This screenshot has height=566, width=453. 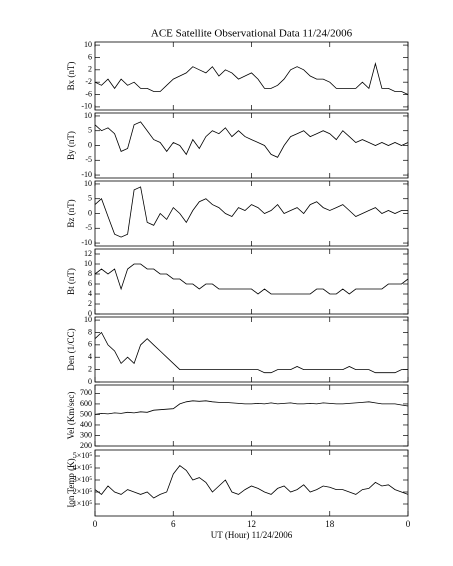 I want to click on y-axis-label: By (nT), so click(x=71, y=145).